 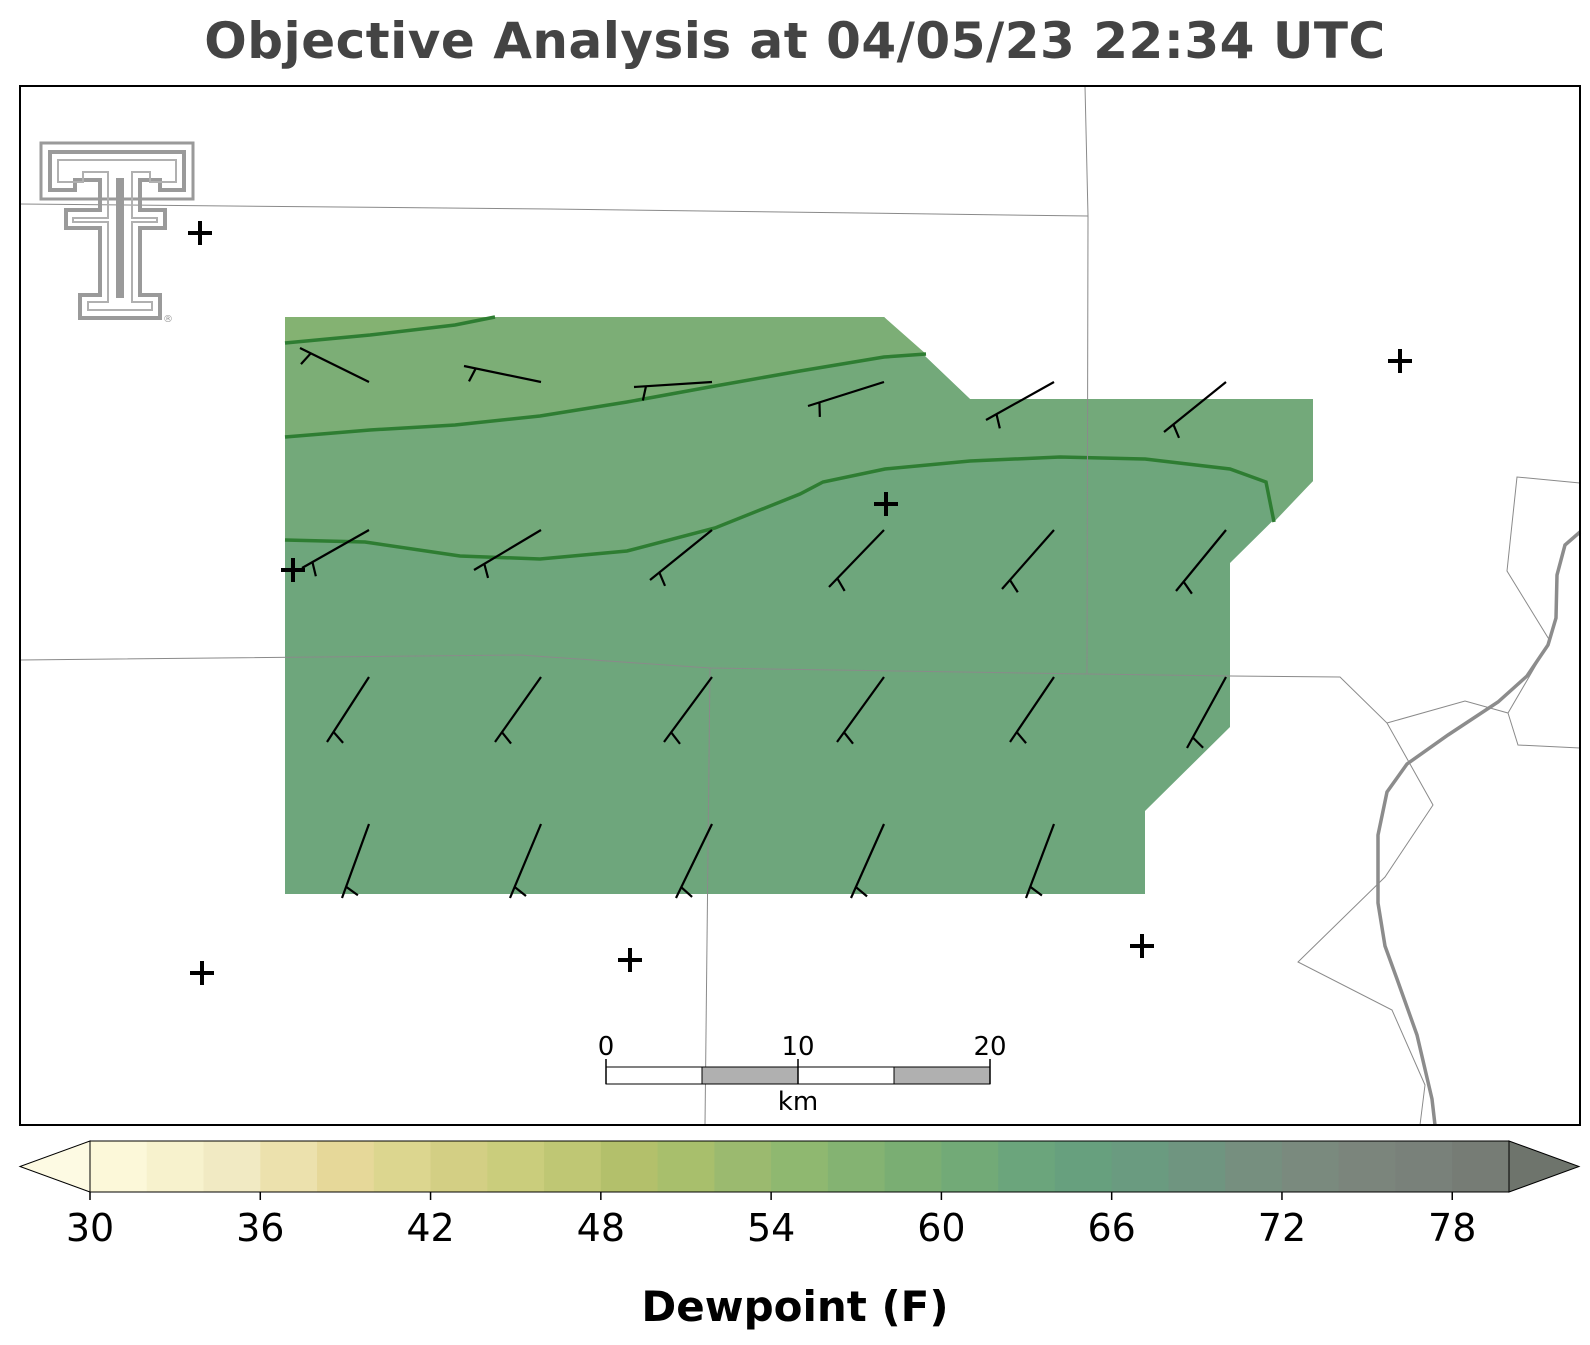 What do you see at coordinates (1479, 828) in the screenshot?
I see `state-line` at bounding box center [1479, 828].